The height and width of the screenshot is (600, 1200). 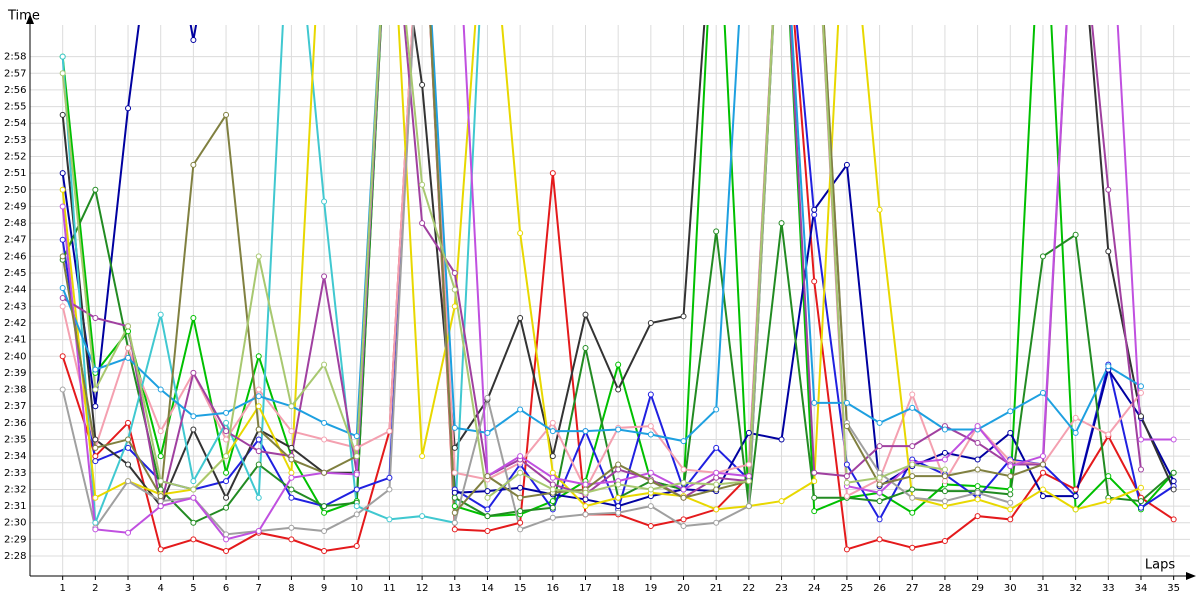 I want to click on x-tick-label: 7, so click(x=259, y=588).